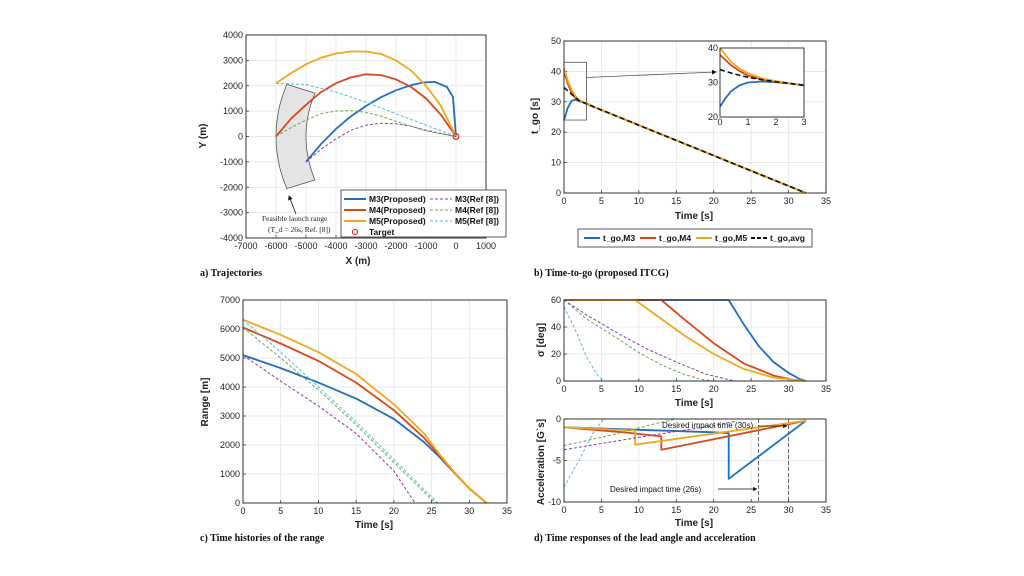 The width and height of the screenshot is (1024, 576). Describe the element at coordinates (554, 502) in the screenshot. I see `tick-label-y: -10` at that location.